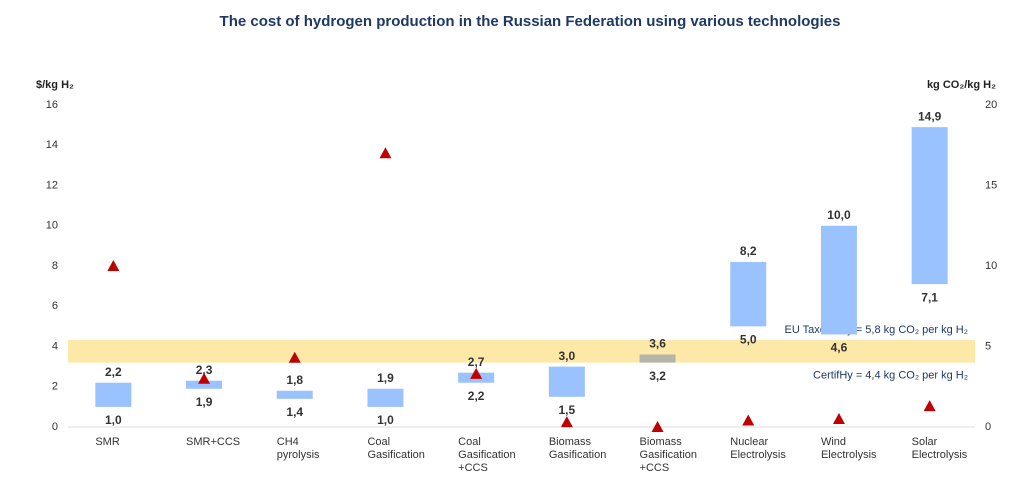 Image resolution: width=1024 pixels, height=496 pixels. I want to click on value-label: 3,2, so click(657, 376).